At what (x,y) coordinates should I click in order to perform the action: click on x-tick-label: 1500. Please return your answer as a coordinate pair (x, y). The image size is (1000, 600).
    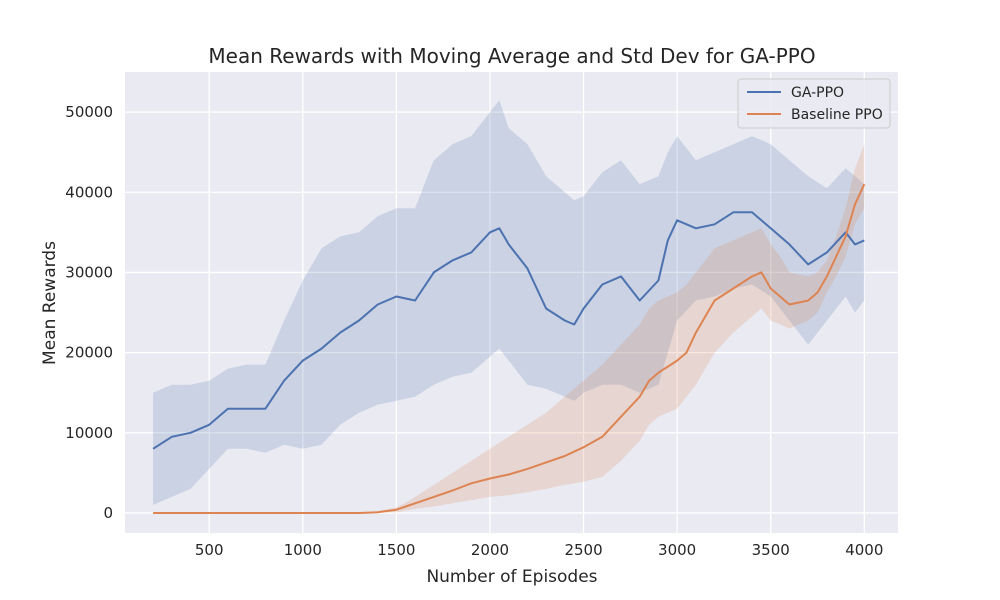
    Looking at the image, I should click on (396, 550).